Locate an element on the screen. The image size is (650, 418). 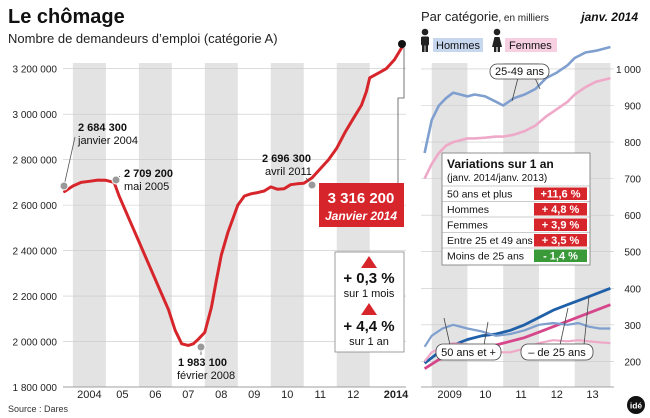
annotation-jan2004: 2 684 300 janvier 2004 is located at coordinates (98, 156).